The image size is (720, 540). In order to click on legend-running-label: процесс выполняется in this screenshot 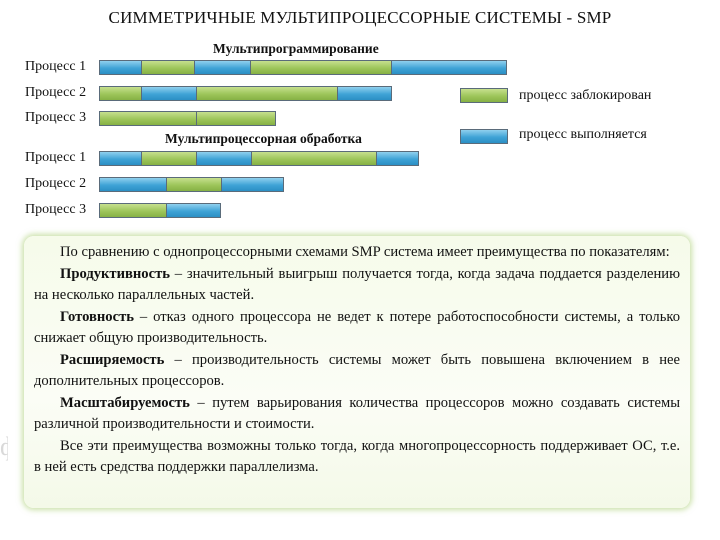, I will do `click(583, 134)`.